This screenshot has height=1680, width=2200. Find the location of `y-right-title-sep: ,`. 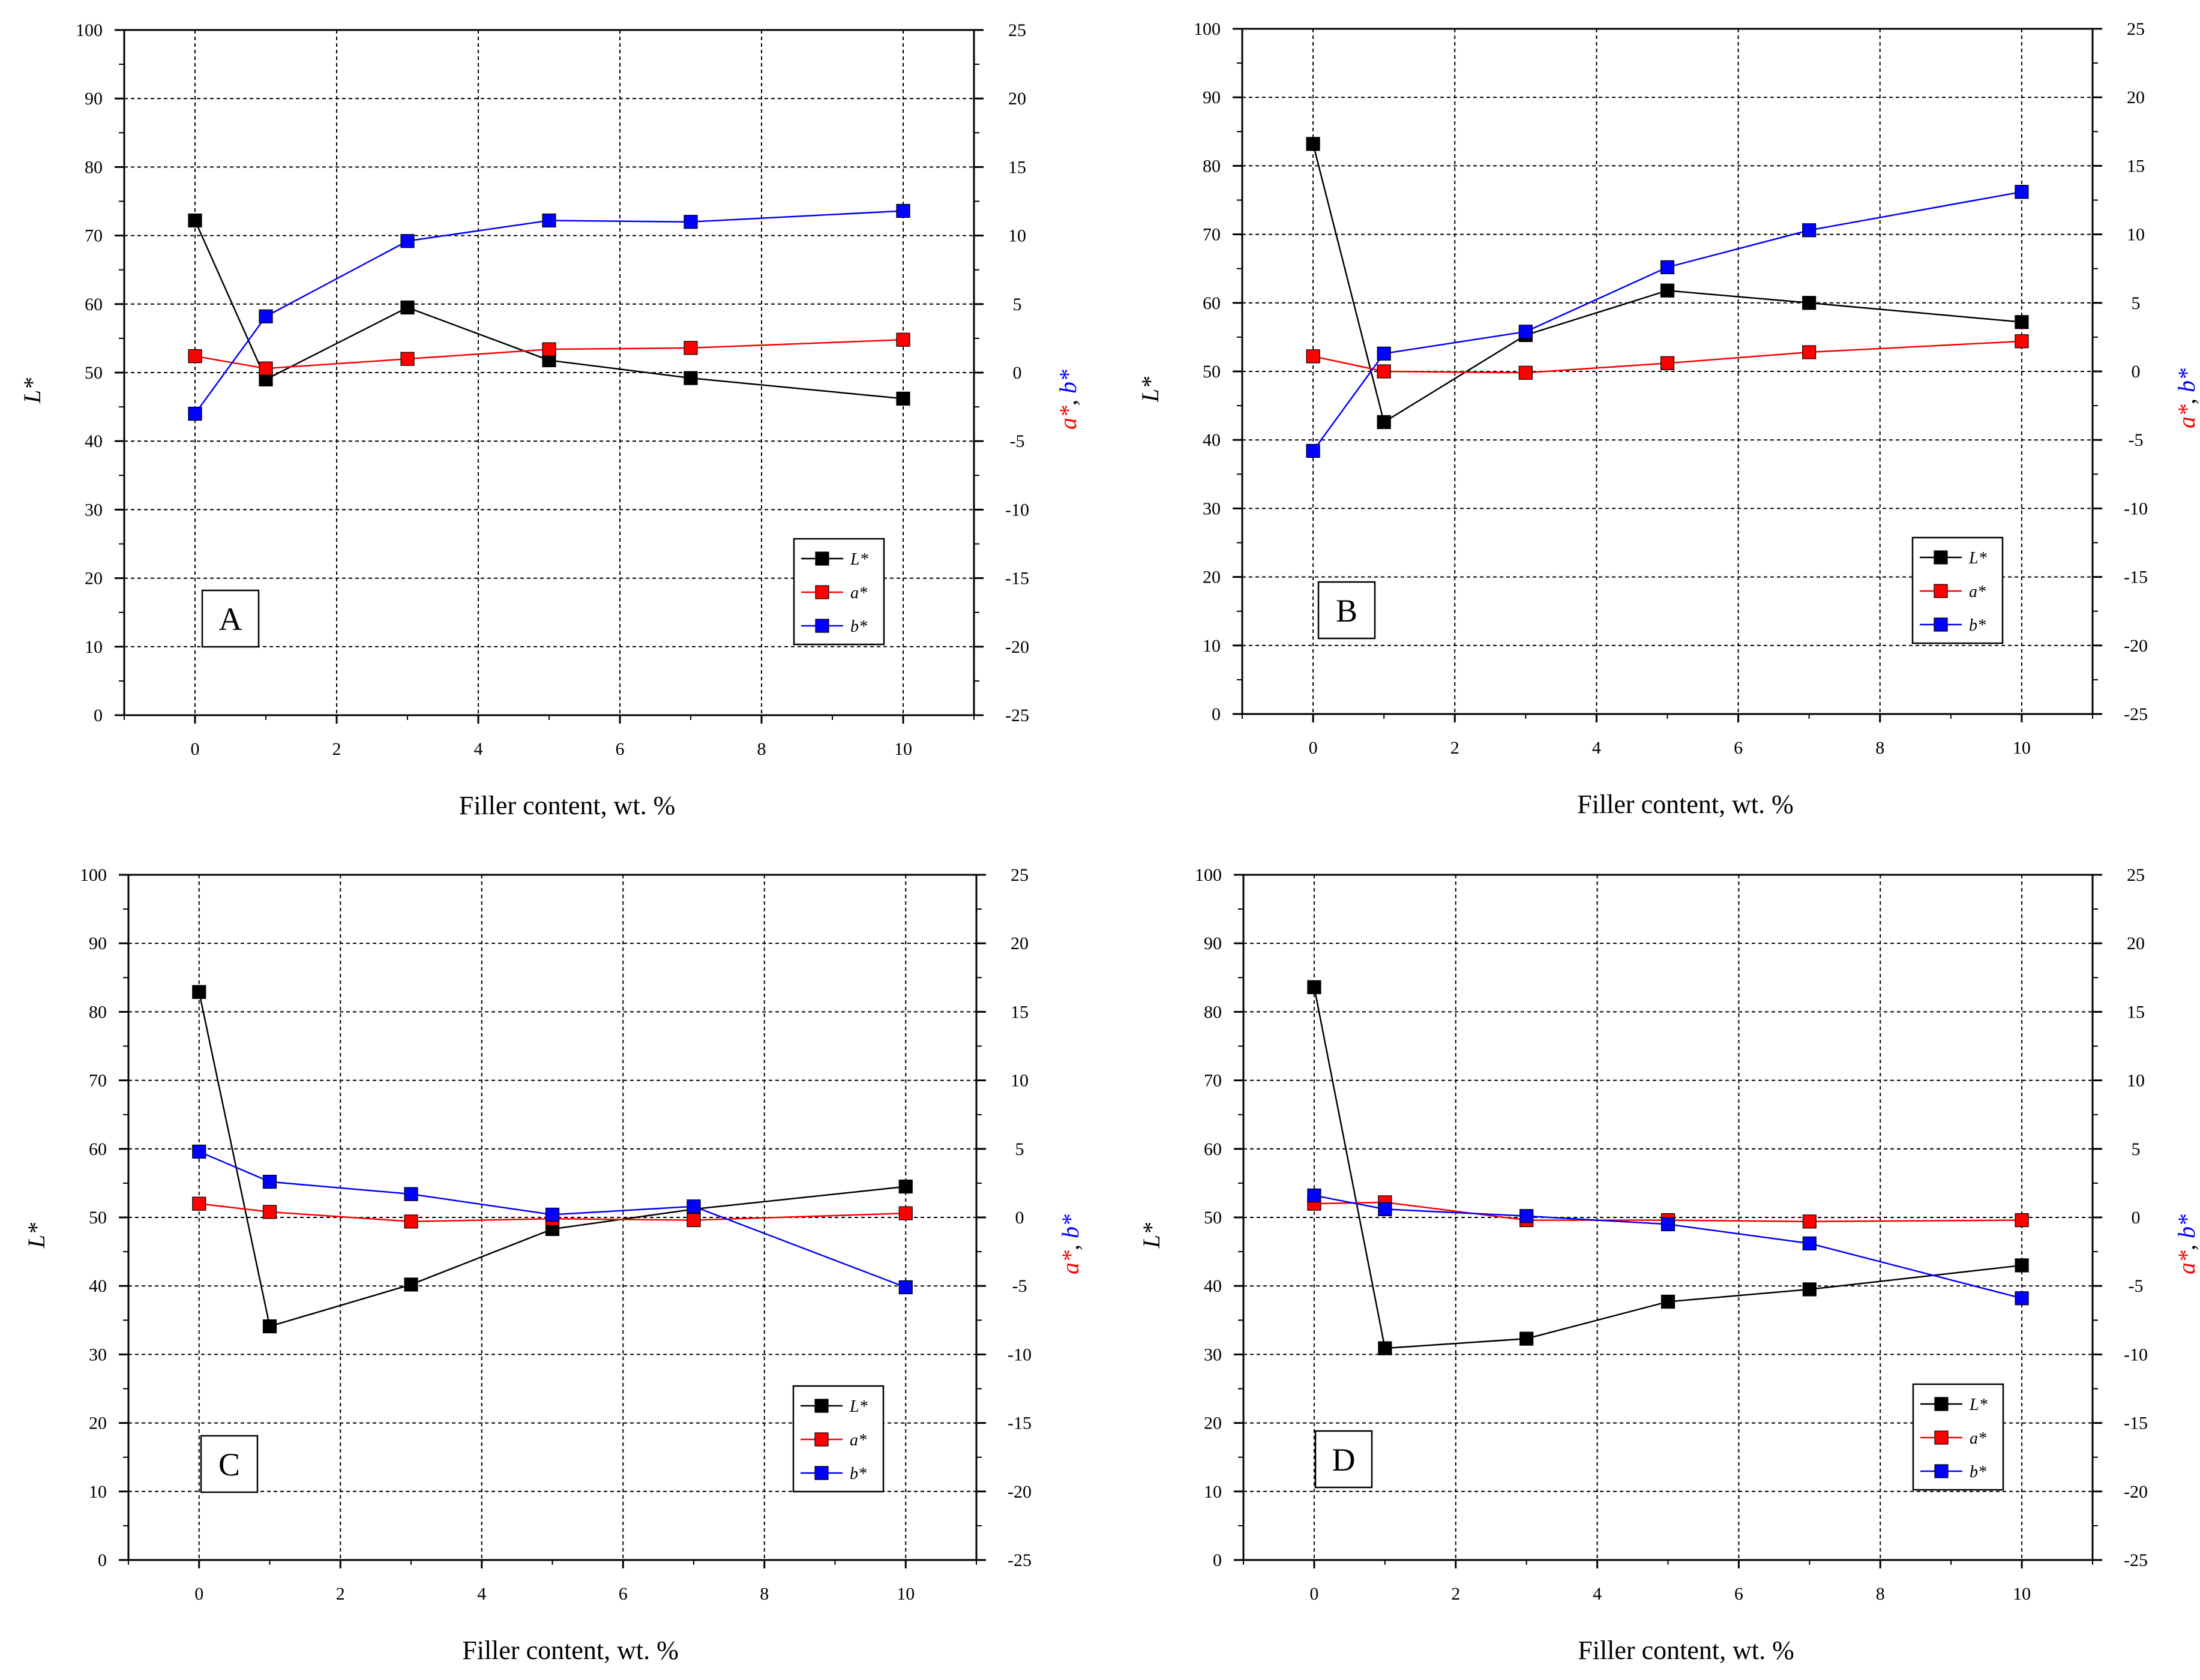

y-right-title-sep: , is located at coordinates (1067, 400).